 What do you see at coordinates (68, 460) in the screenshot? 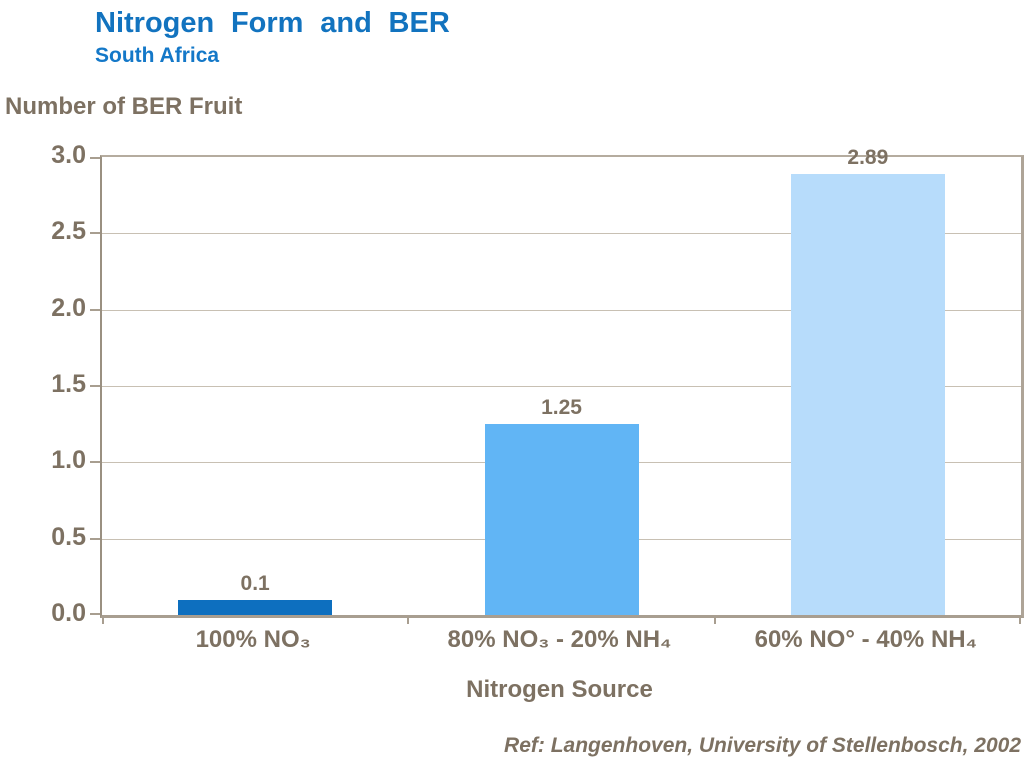
I see `y-axis-tick-label: 1.0` at bounding box center [68, 460].